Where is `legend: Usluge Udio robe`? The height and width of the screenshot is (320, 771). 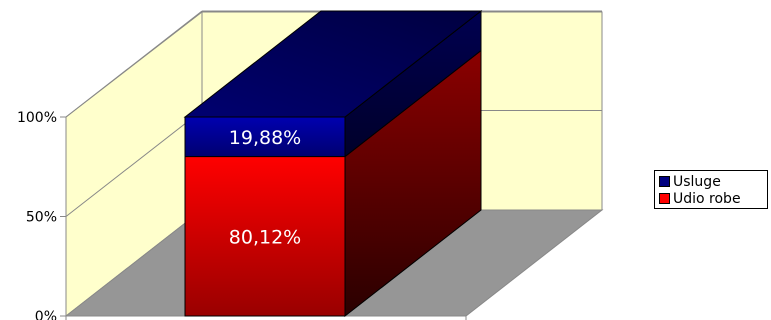
legend: Usluge Udio robe is located at coordinates (711, 189).